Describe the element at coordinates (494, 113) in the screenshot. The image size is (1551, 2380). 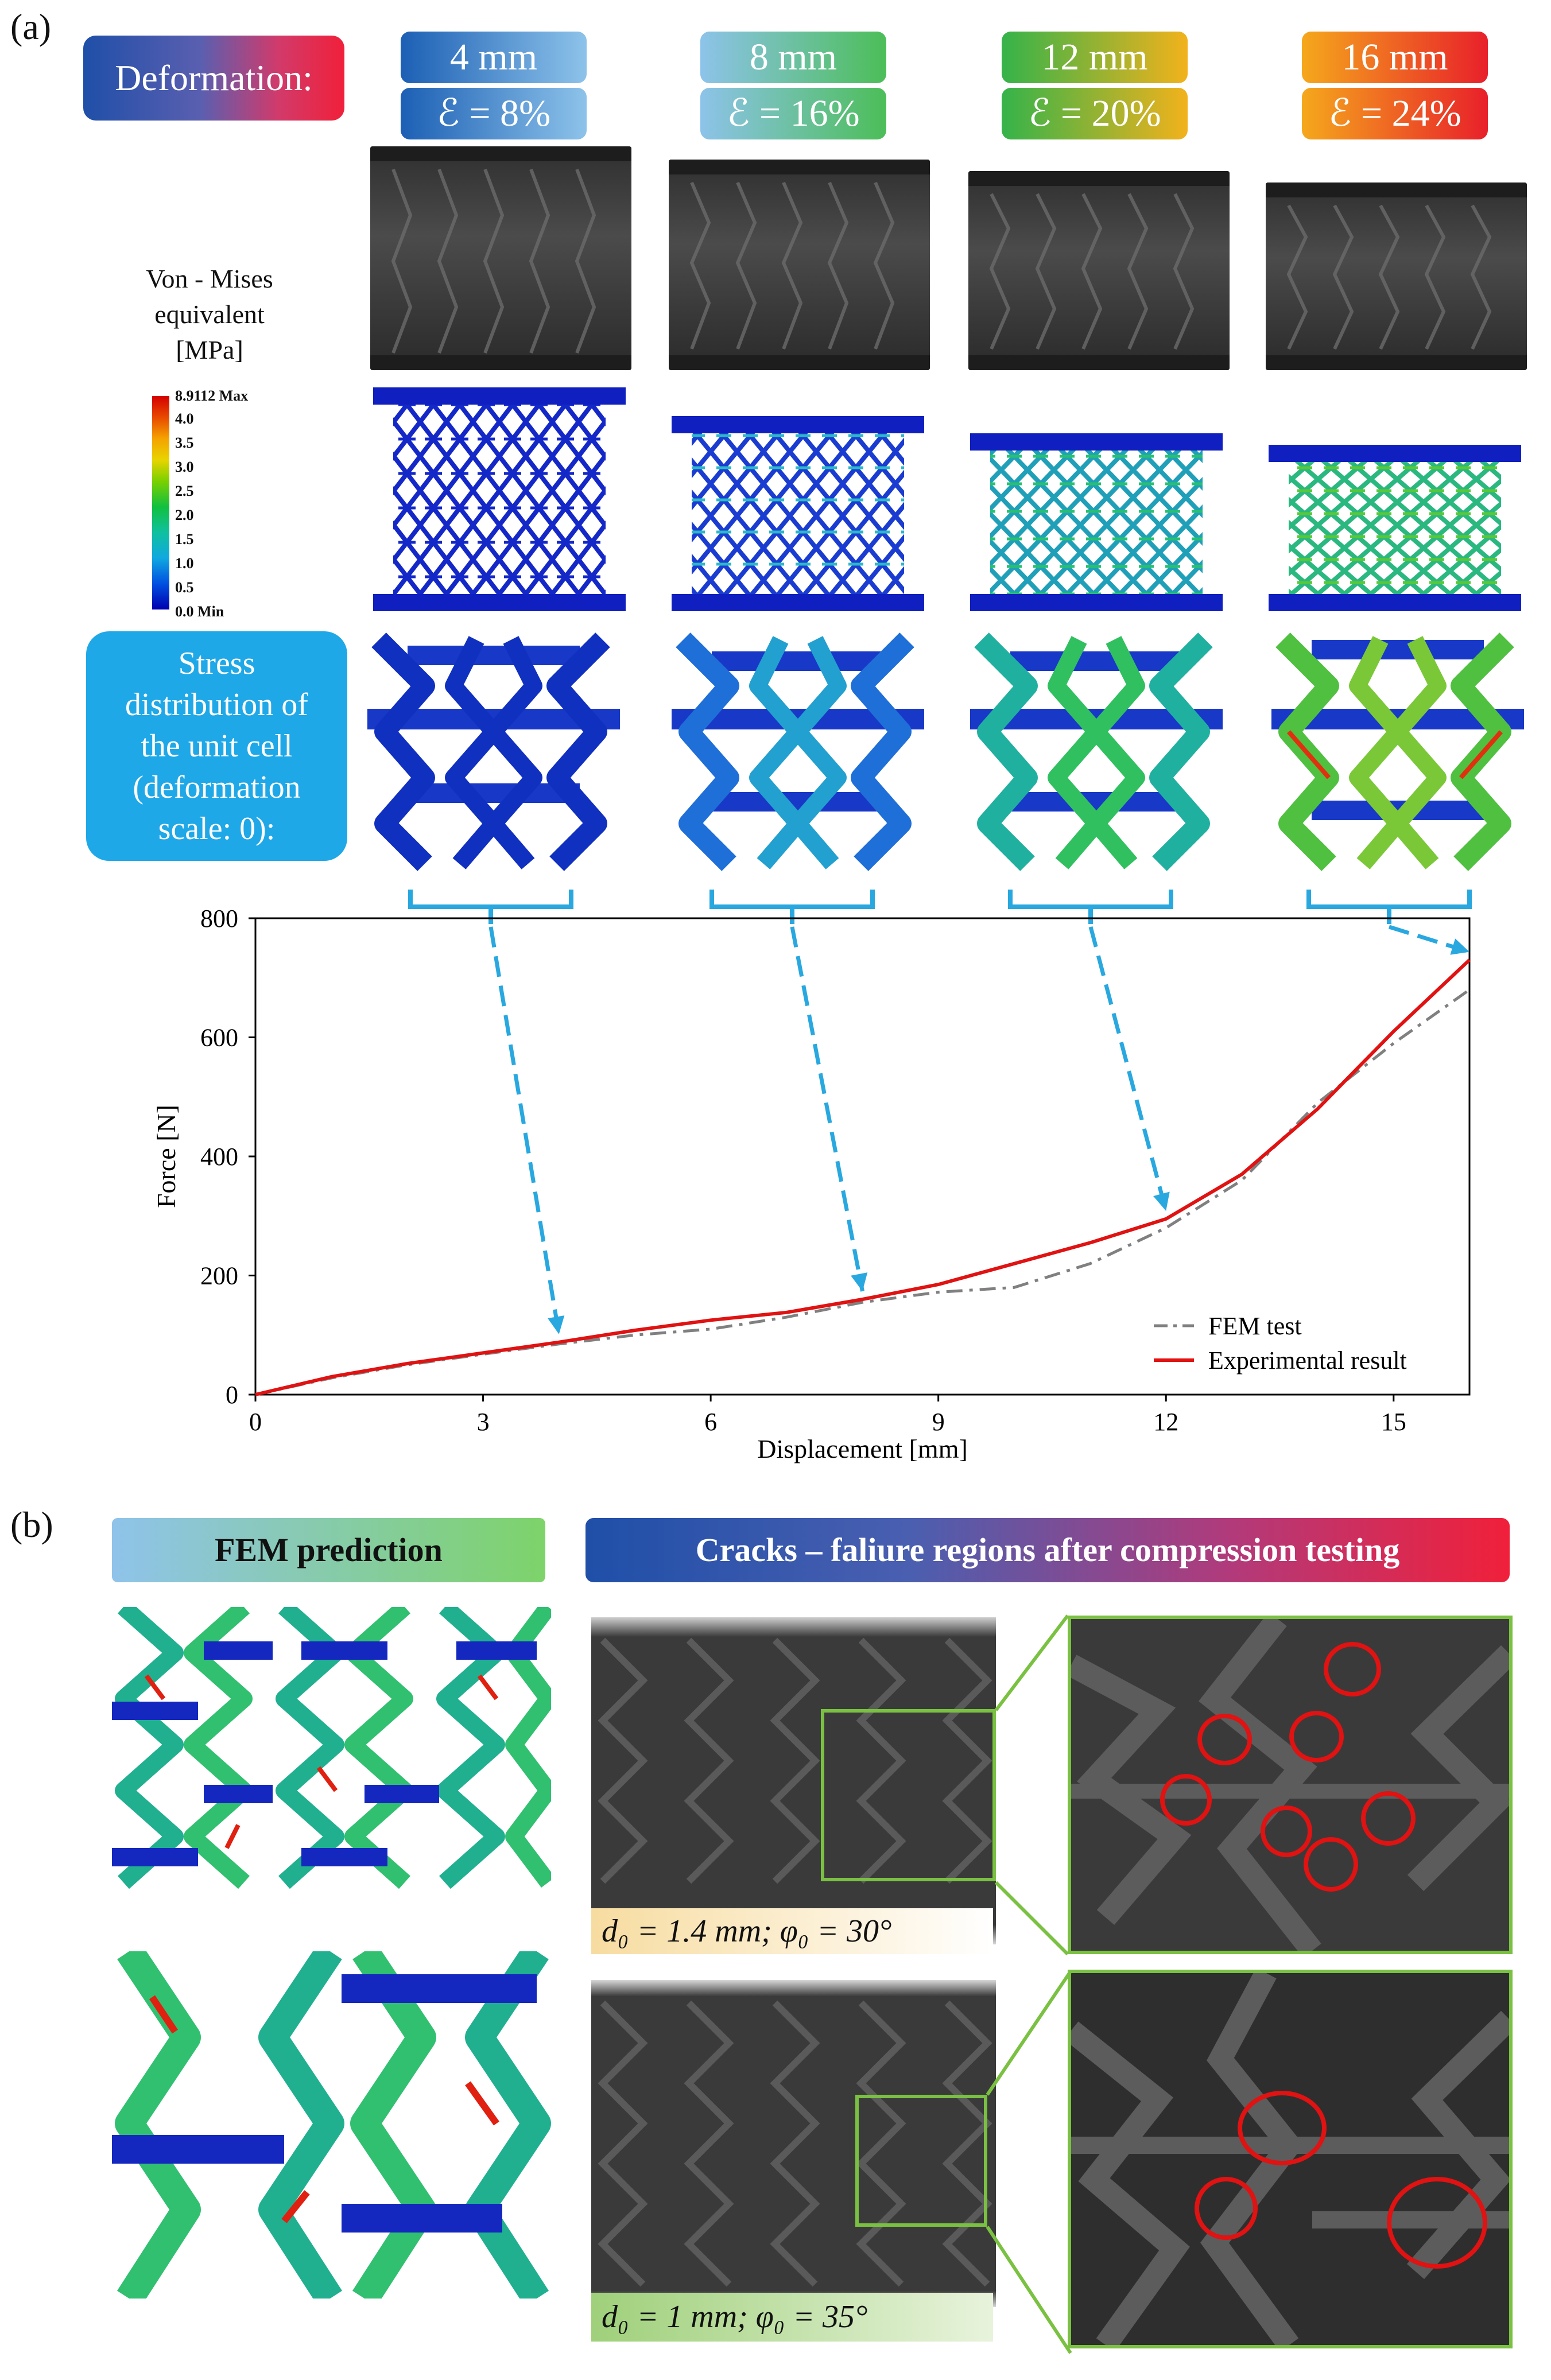
I see `col-1-strain: ℰ = 8%` at that location.